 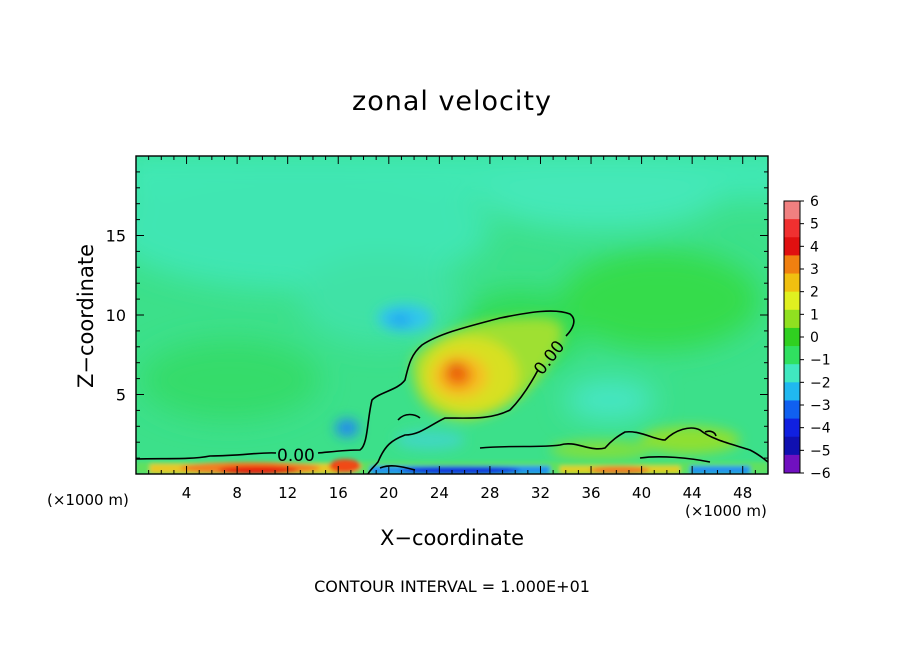 What do you see at coordinates (88, 500) in the screenshot?
I see `x-unit-left: (×1000 m)` at bounding box center [88, 500].